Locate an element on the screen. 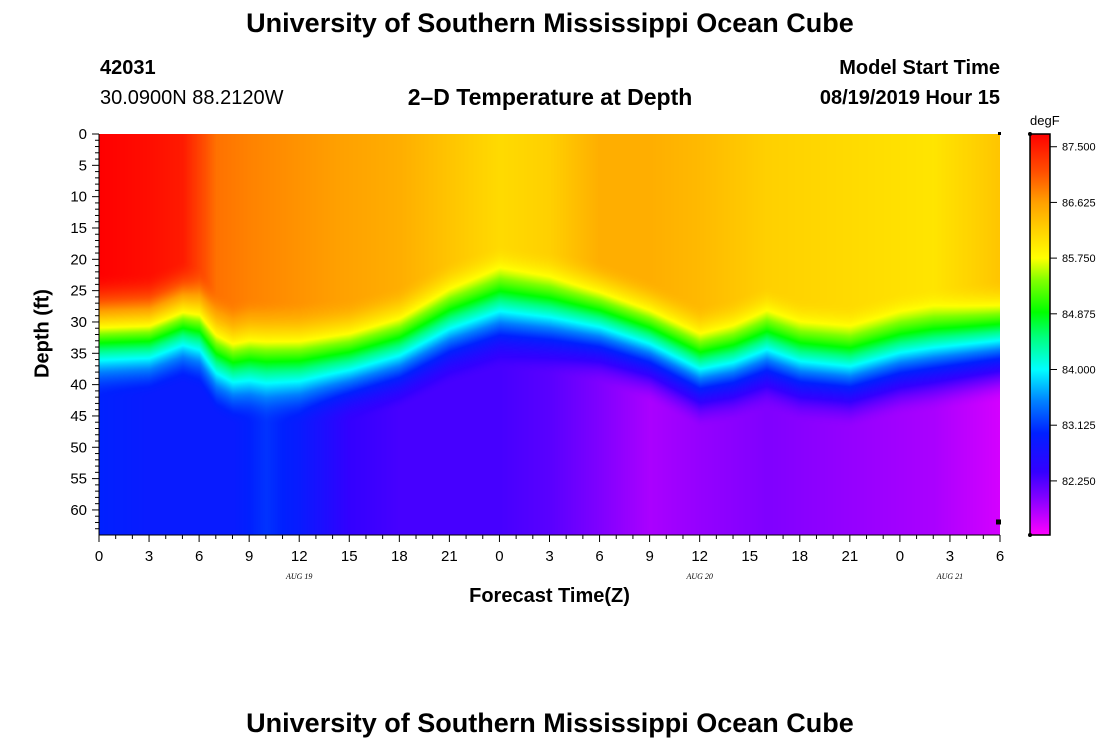  y-tick-label: 0 is located at coordinates (83, 134).